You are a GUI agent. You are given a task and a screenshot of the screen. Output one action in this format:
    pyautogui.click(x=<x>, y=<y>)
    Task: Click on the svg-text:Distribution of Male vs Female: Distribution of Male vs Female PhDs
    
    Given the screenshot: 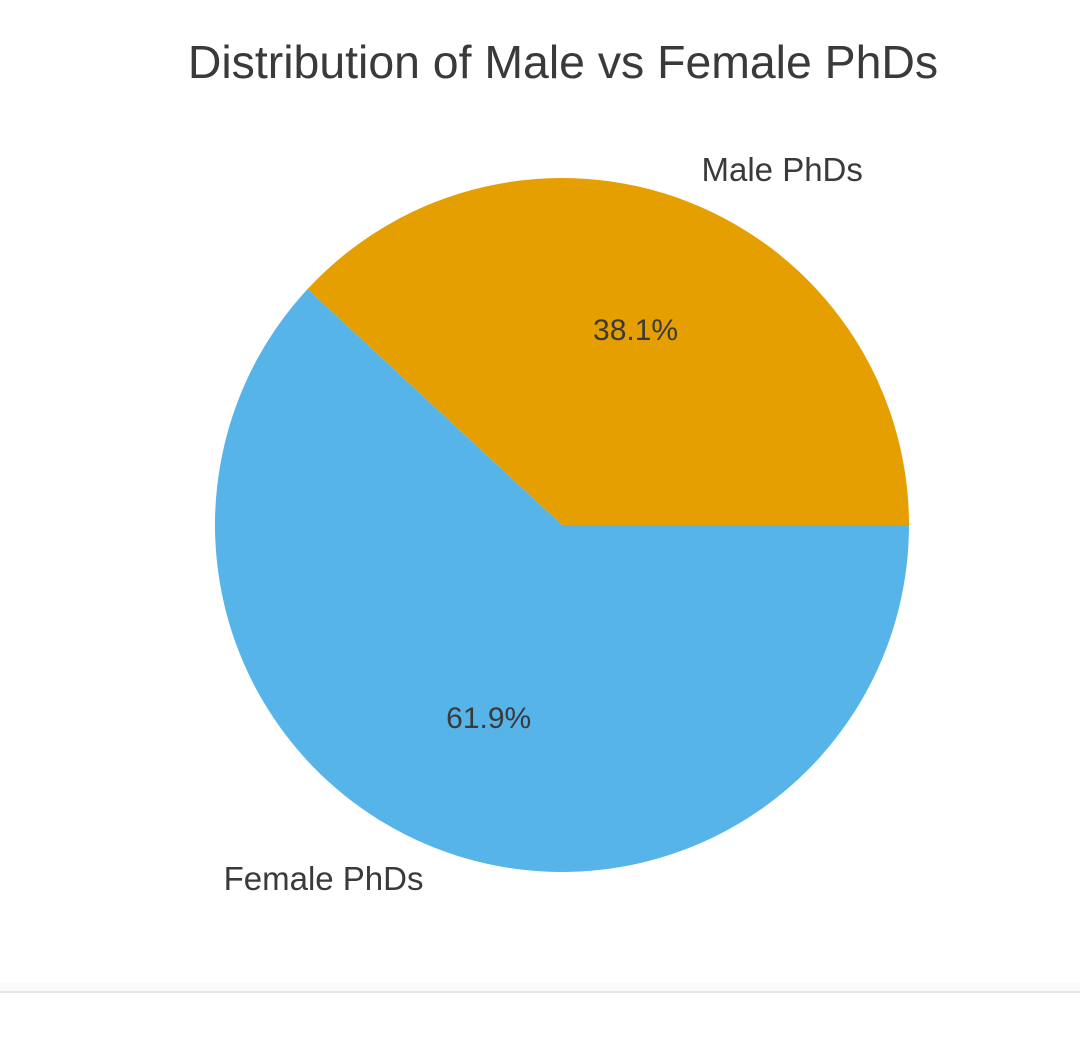 What is the action you would take?
    pyautogui.click(x=563, y=62)
    